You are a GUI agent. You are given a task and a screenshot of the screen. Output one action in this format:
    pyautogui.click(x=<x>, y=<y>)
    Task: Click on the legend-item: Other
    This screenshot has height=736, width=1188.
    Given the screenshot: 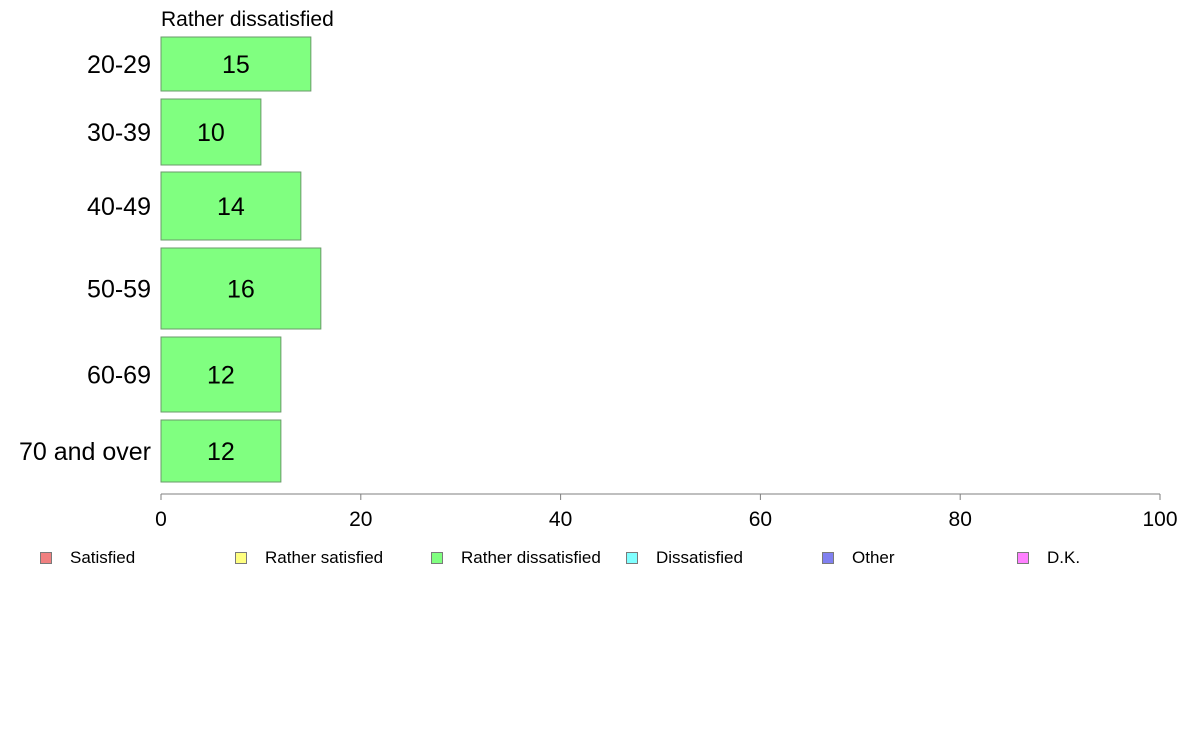 What is the action you would take?
    pyautogui.click(x=858, y=558)
    